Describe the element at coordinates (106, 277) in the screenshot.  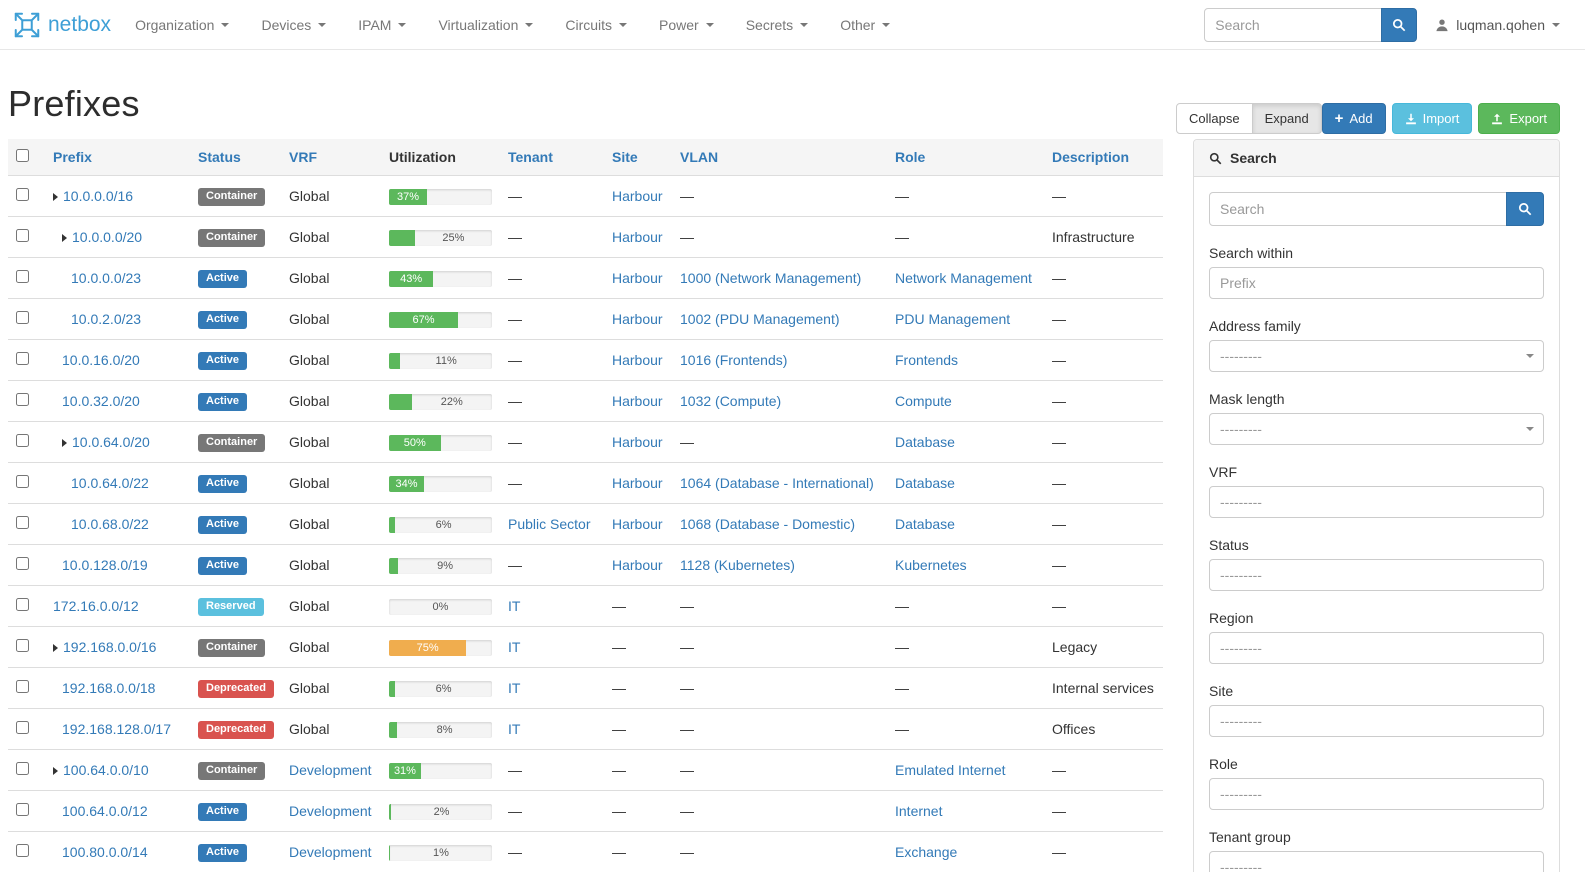
I see `prefix-link: 10.0.0.0/23` at that location.